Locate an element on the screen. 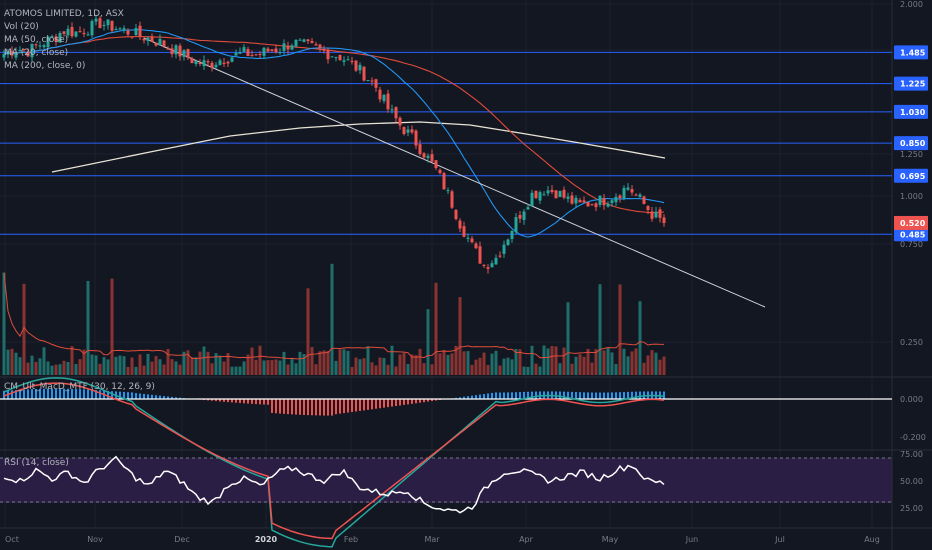 This screenshot has height=550, width=932. time-axis: Oct Nov Dec 2020 Feb Mar Apr May Jun Jul Aug is located at coordinates (442, 539).